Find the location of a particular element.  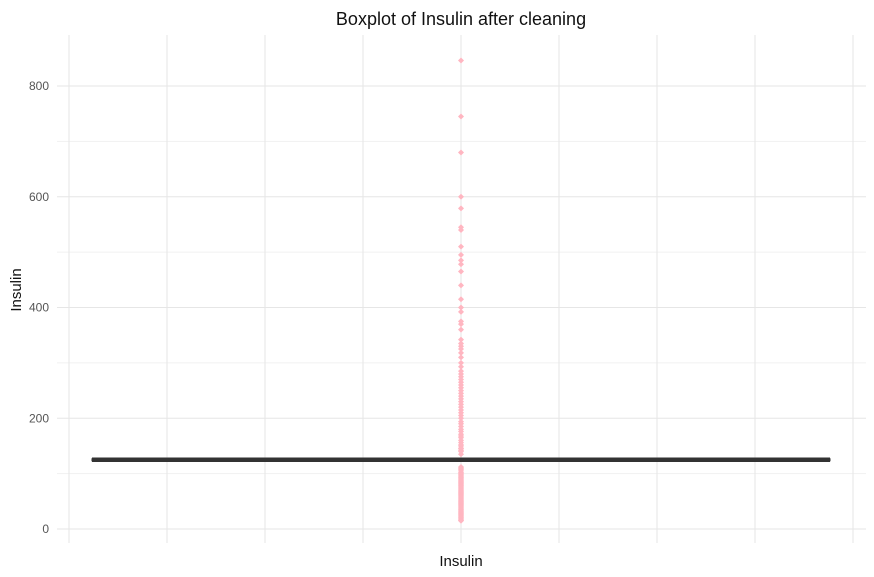

y-tick-labels: 0 200 400 600 800 is located at coordinates (39, 307).